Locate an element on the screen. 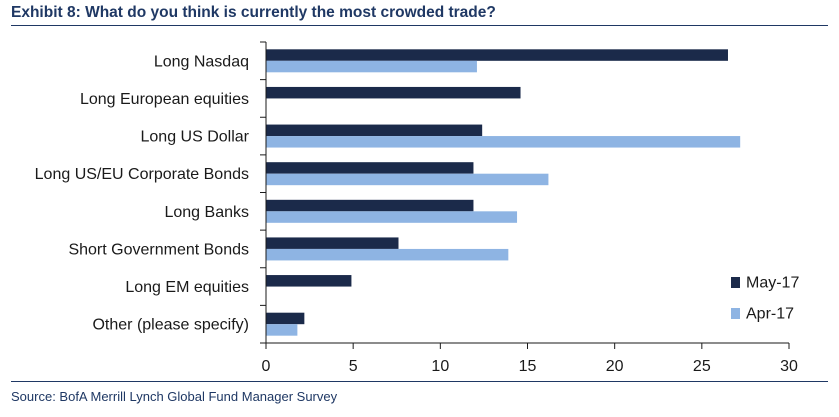 Image resolution: width=839 pixels, height=417 pixels. category-label: Long European equities is located at coordinates (164, 99).